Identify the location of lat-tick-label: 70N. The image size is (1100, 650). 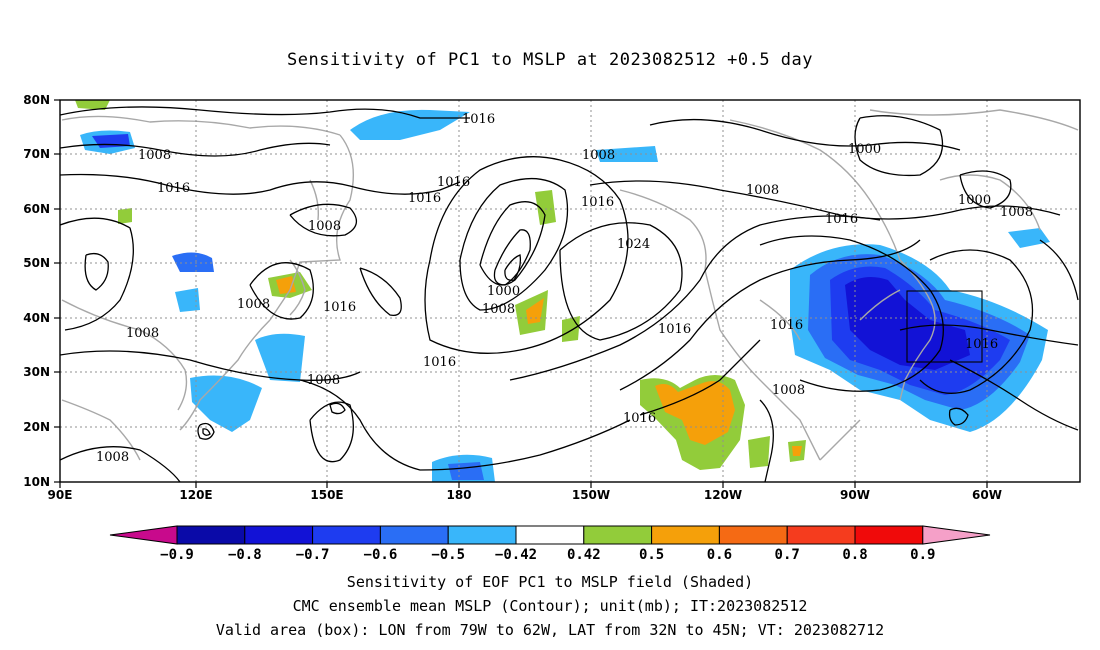
(36, 154).